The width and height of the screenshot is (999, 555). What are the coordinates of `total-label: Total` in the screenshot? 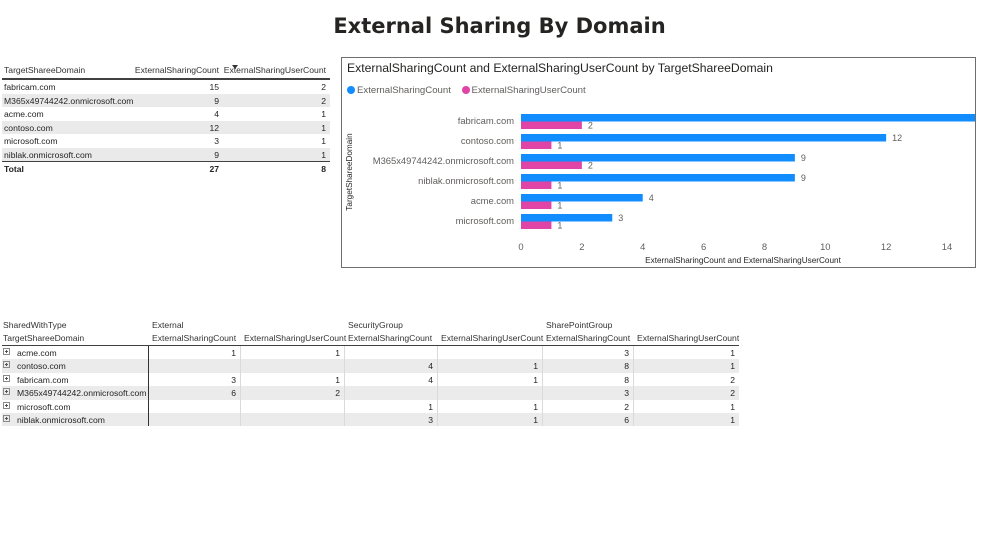 It's located at (14, 169).